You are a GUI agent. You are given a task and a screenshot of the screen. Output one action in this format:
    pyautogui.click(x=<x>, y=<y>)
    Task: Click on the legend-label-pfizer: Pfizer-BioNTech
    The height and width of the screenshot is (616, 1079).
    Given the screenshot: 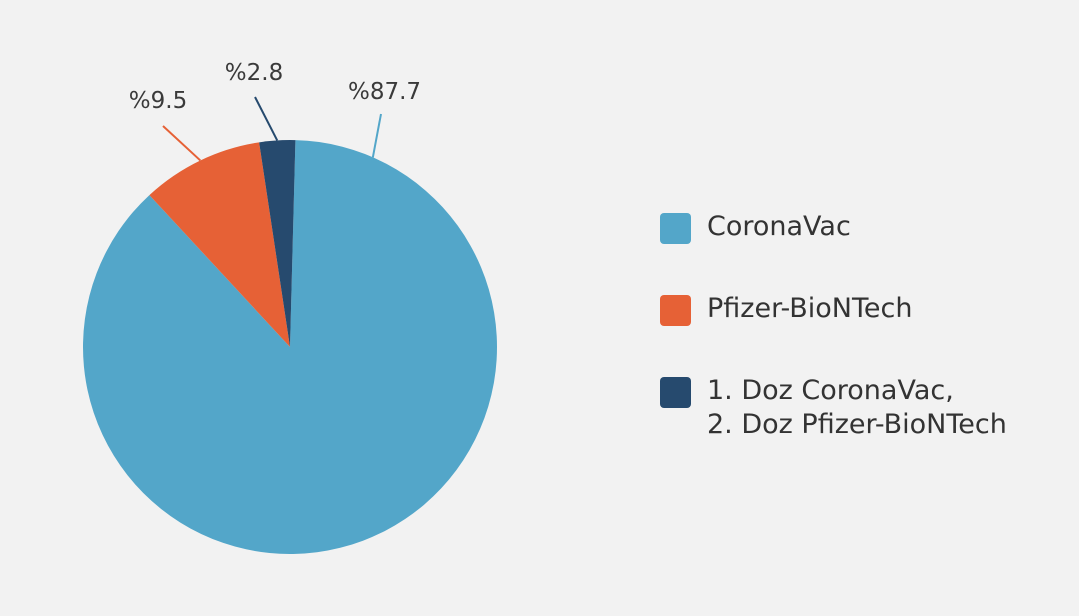 What is the action you would take?
    pyautogui.click(x=809, y=309)
    